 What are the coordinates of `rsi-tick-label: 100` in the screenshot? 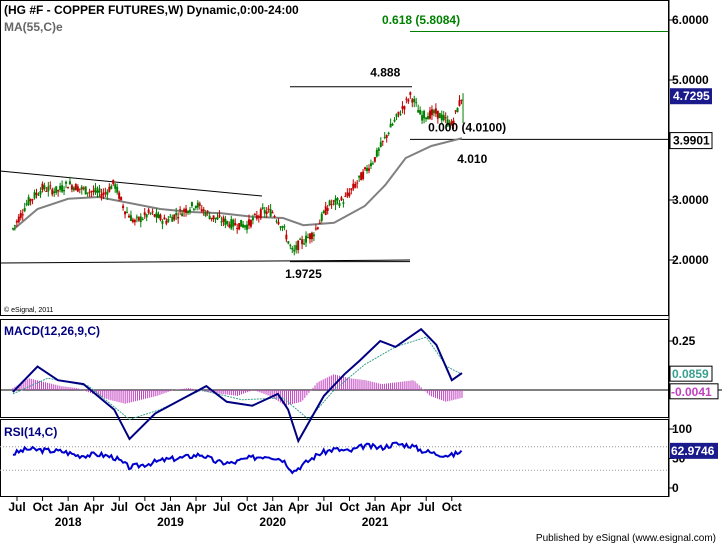 It's located at (682, 429).